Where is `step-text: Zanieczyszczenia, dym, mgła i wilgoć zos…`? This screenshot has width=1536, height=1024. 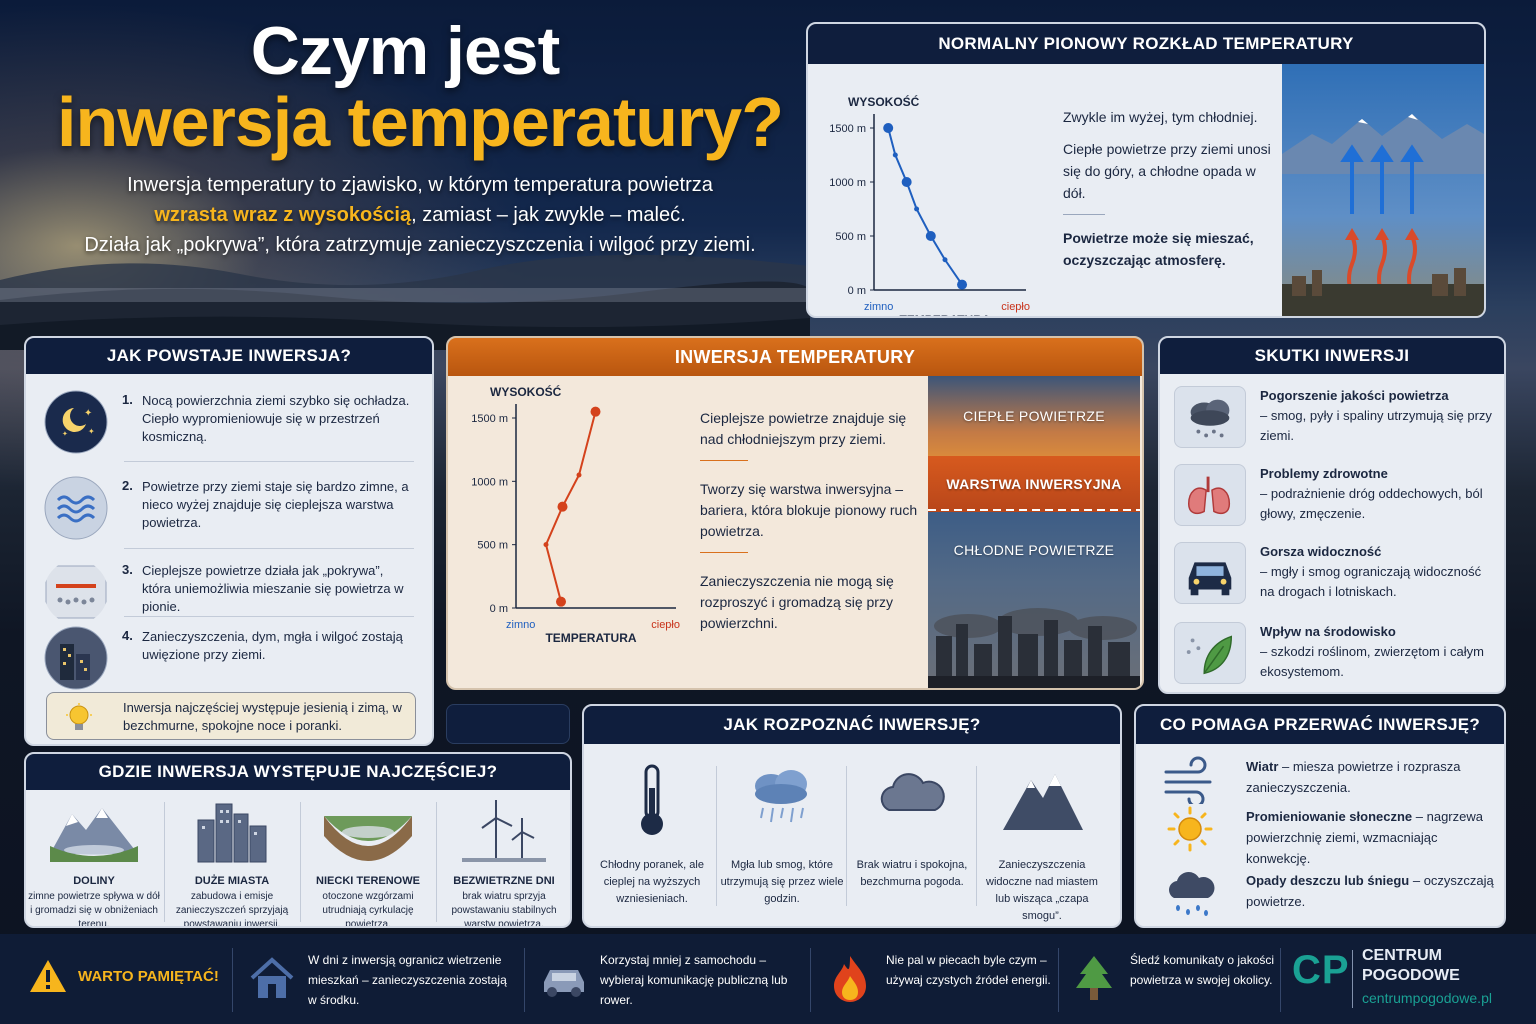
step-text: Zanieczyszczenia, dym, mgła i wilgoć zos… is located at coordinates (272, 645).